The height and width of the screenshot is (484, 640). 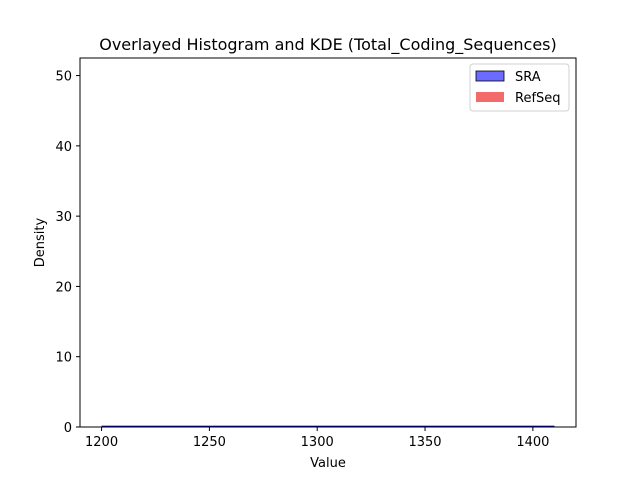 What do you see at coordinates (209, 442) in the screenshot?
I see `x-tick-label: 1250` at bounding box center [209, 442].